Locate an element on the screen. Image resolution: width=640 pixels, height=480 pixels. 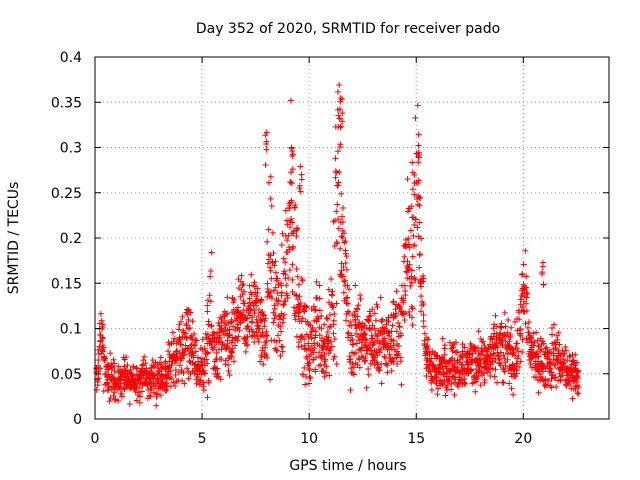
x-tick-label: 20 is located at coordinates (523, 439).